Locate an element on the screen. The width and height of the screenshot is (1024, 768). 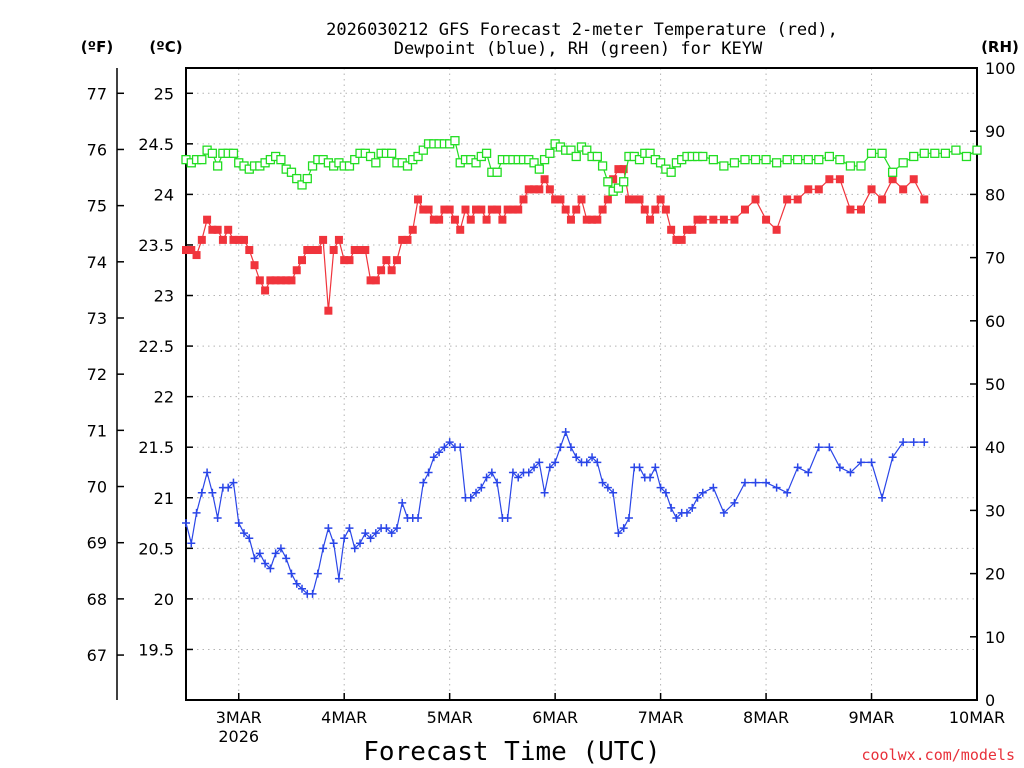
celsius-tick-label: 23 is located at coordinates (164, 296).